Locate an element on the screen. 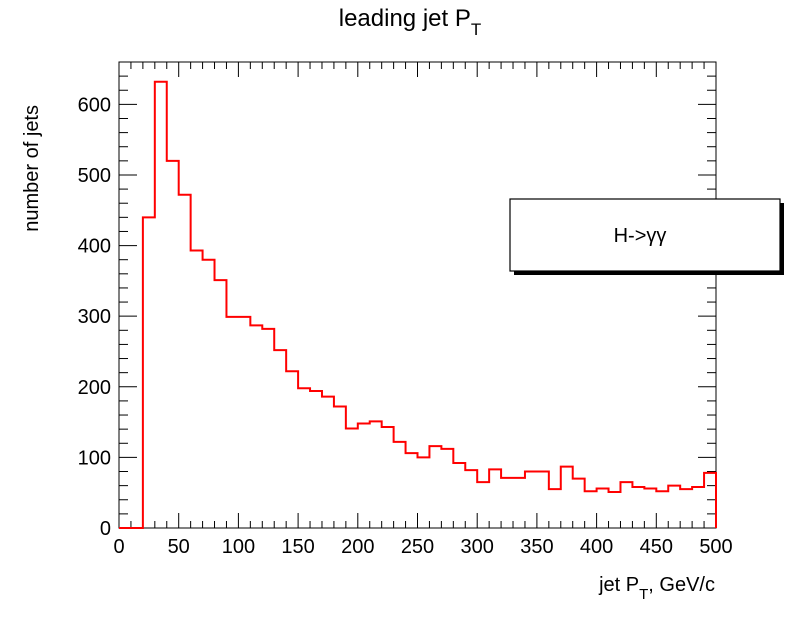  x-tick-label: 300 is located at coordinates (477, 547).